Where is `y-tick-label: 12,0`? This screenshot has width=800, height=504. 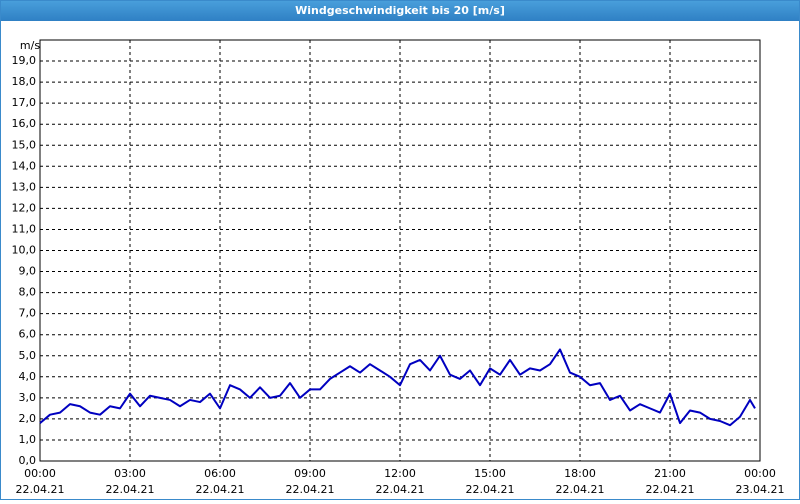
y-tick-label: 12,0 is located at coordinates (24, 207).